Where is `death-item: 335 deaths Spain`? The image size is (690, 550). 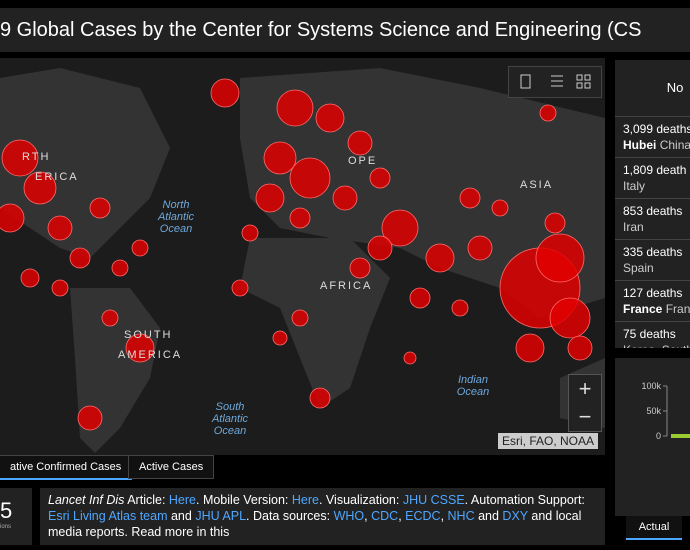
death-item: 335 deaths Spain is located at coordinates (652, 257).